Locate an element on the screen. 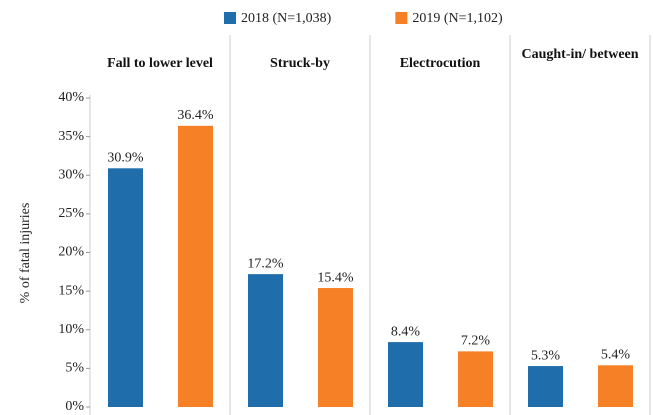  y-tick-label: 30% is located at coordinates (71, 174).